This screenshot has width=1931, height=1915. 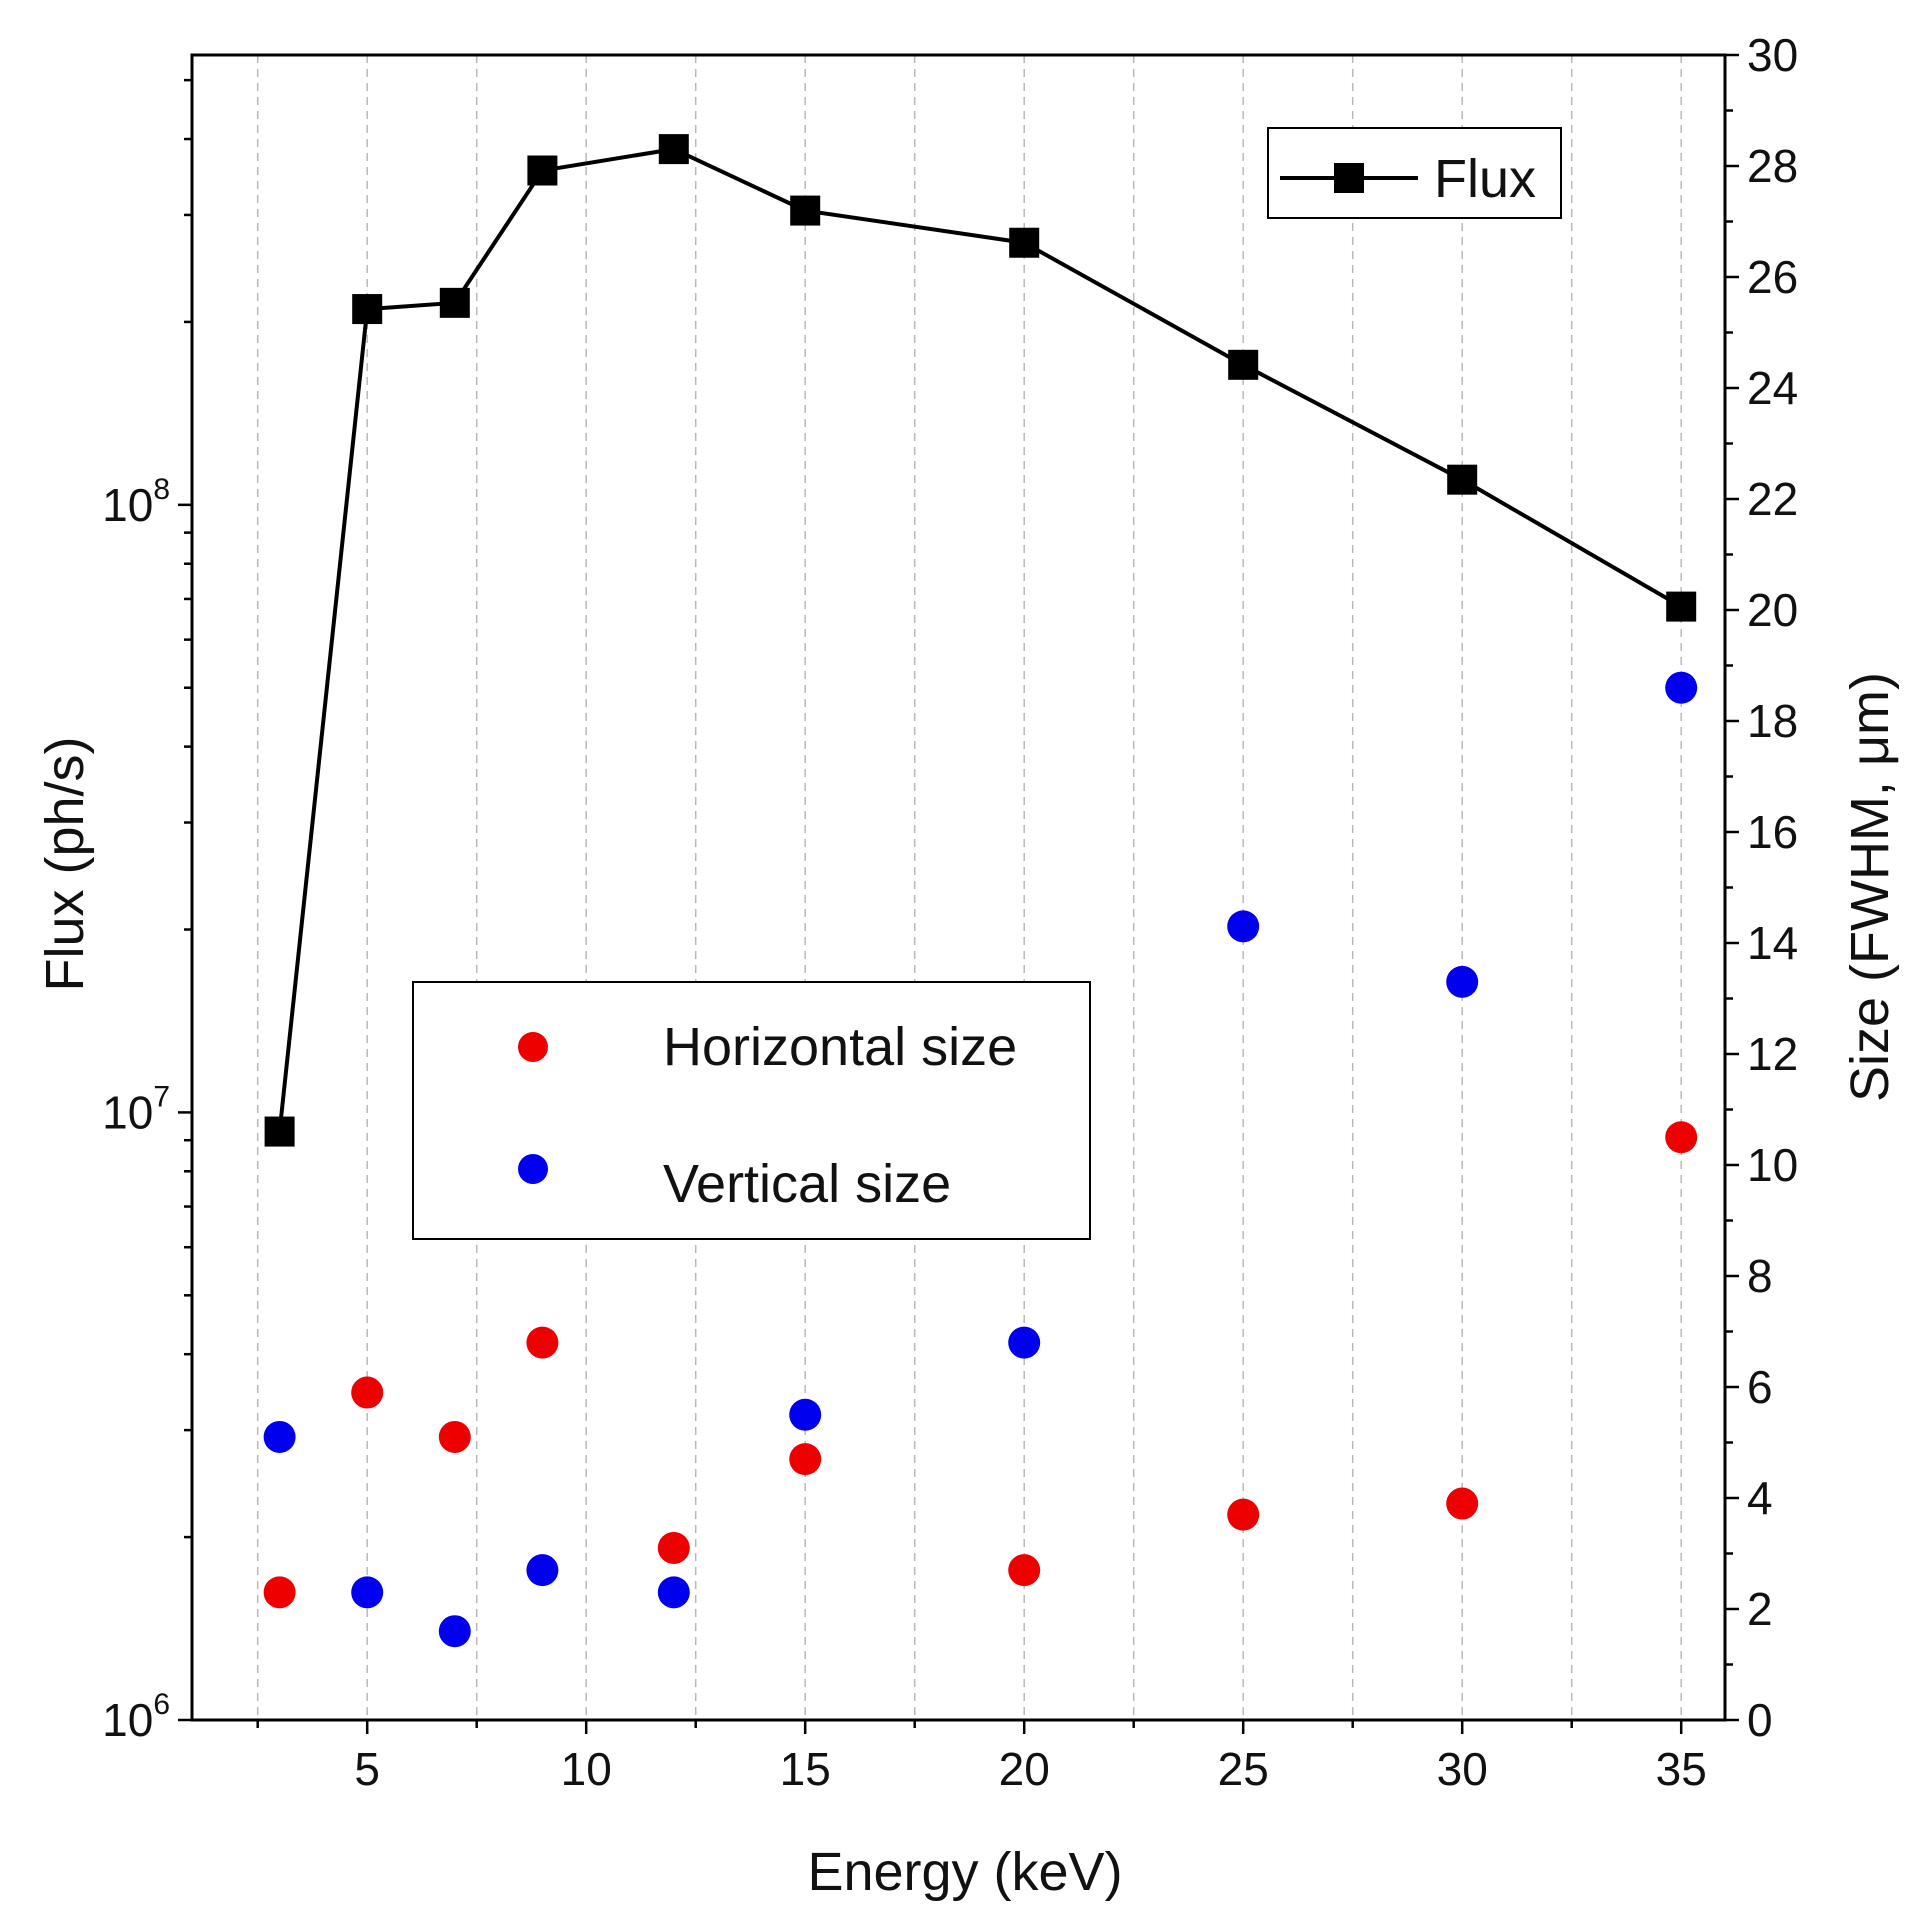 What do you see at coordinates (964, 1872) in the screenshot?
I see `x-axis-title: Energy (keV)` at bounding box center [964, 1872].